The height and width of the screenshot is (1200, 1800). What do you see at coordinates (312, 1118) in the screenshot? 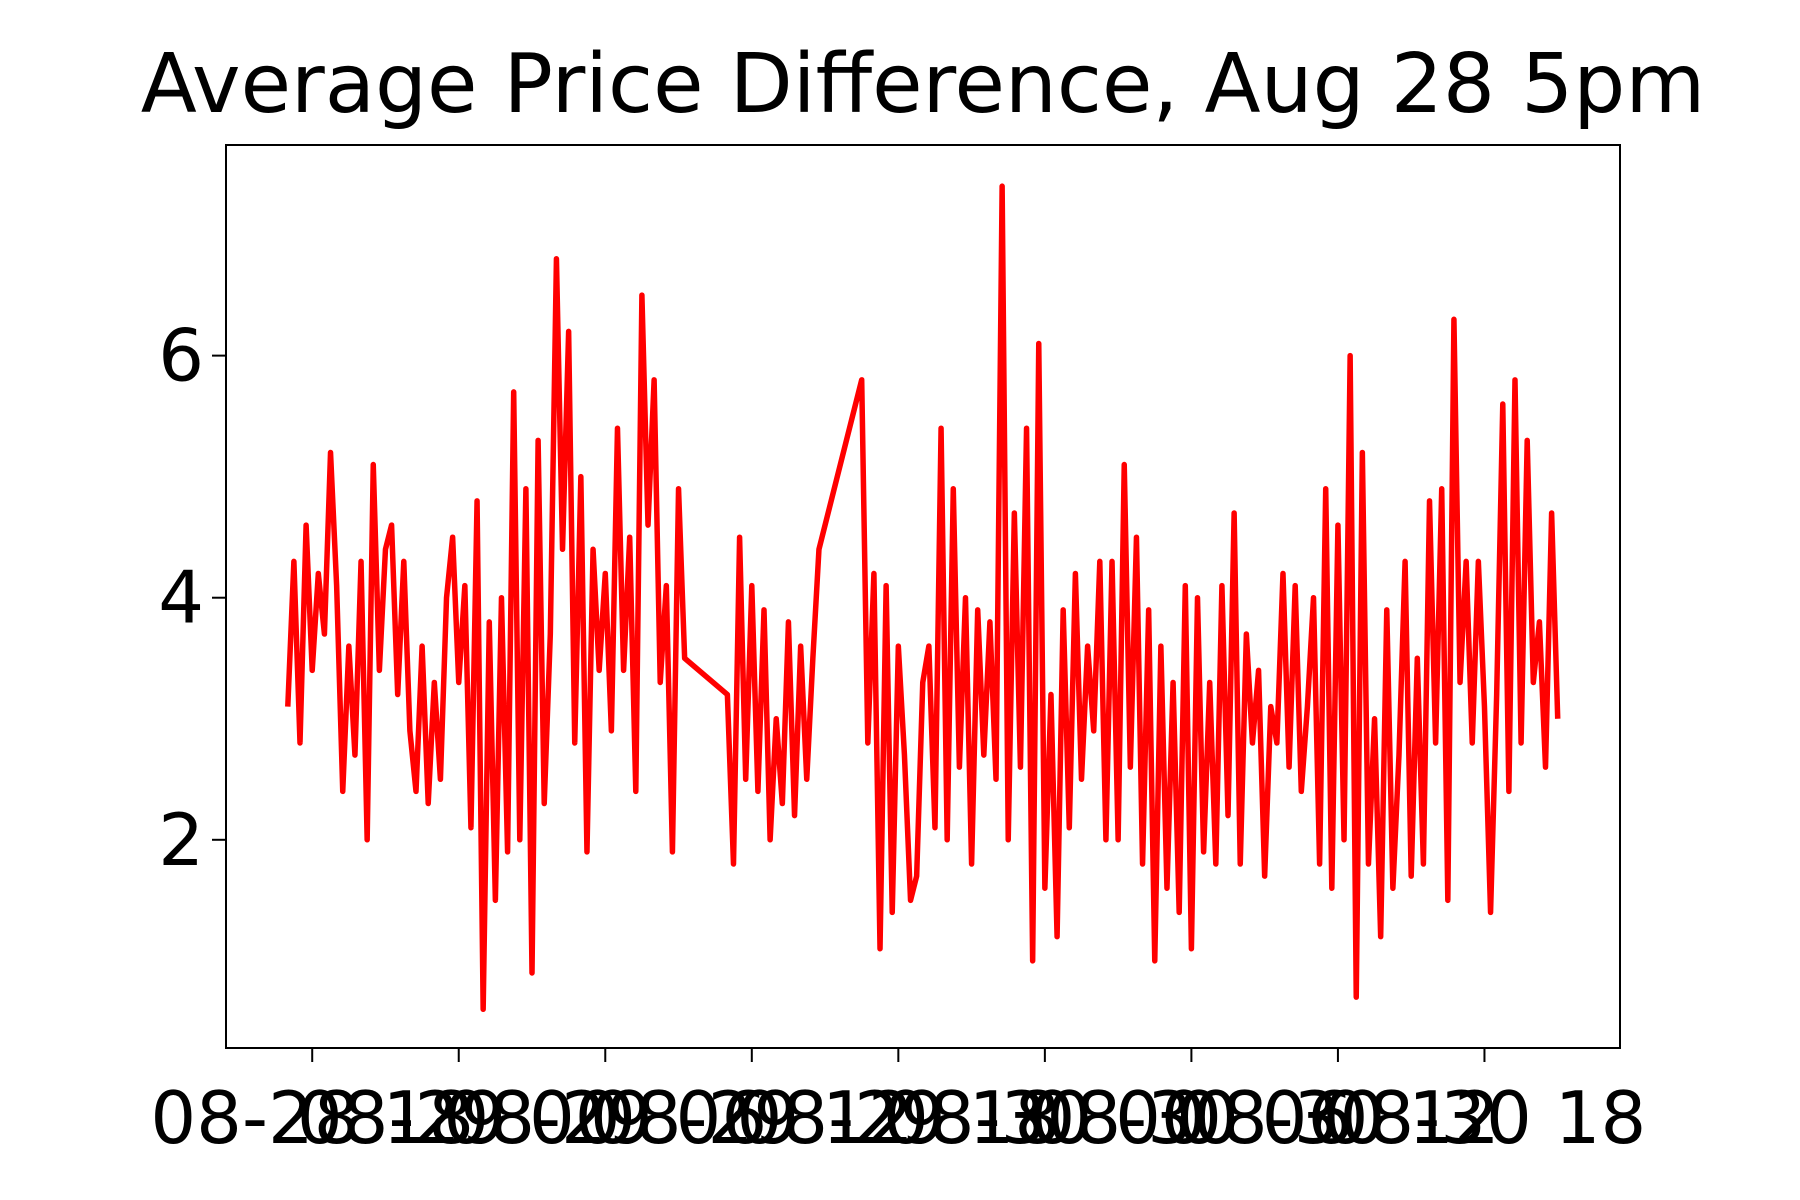
I see `x-tick-label: 08-28 18` at bounding box center [312, 1118].